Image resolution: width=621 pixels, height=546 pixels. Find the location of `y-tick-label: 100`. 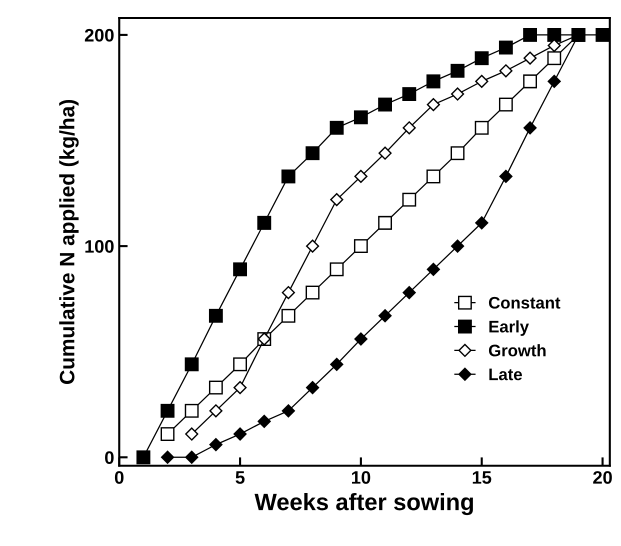

y-tick-label: 100 is located at coordinates (99, 246).